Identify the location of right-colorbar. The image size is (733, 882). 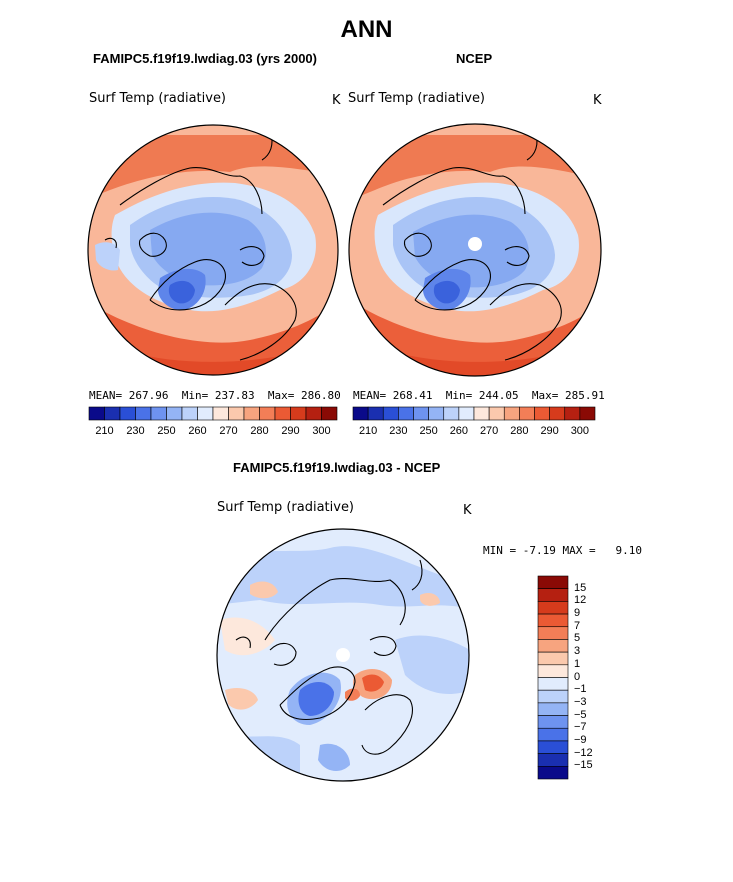
(474, 413).